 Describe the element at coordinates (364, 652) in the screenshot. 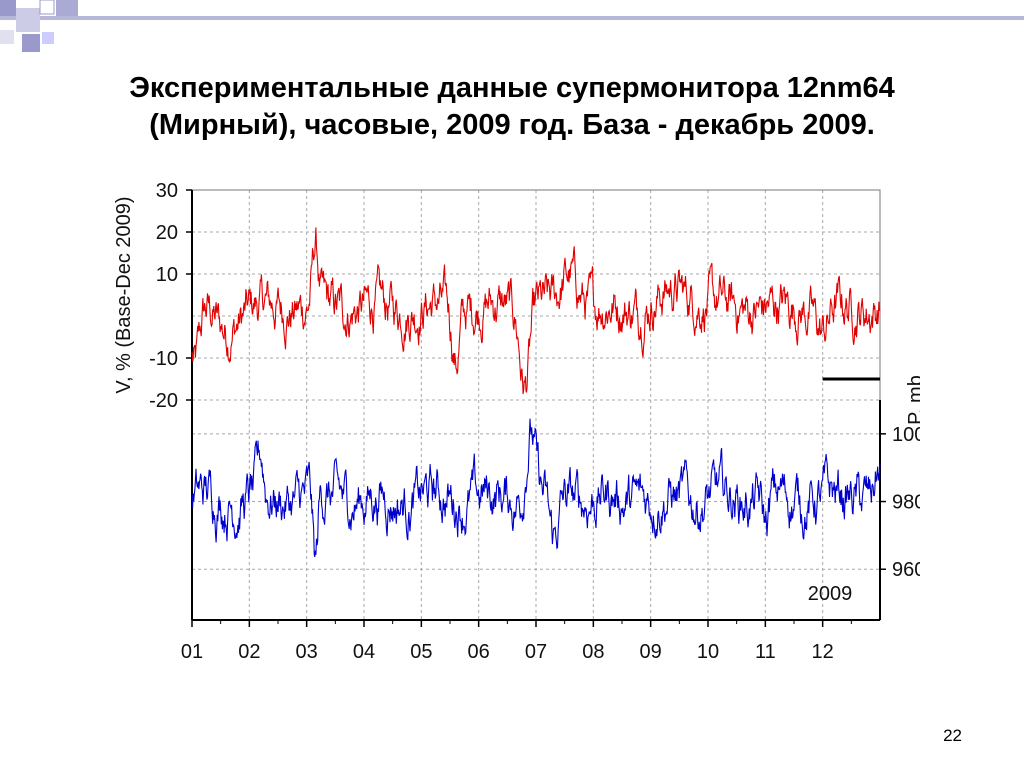

I see `x-tick-label: 04` at that location.